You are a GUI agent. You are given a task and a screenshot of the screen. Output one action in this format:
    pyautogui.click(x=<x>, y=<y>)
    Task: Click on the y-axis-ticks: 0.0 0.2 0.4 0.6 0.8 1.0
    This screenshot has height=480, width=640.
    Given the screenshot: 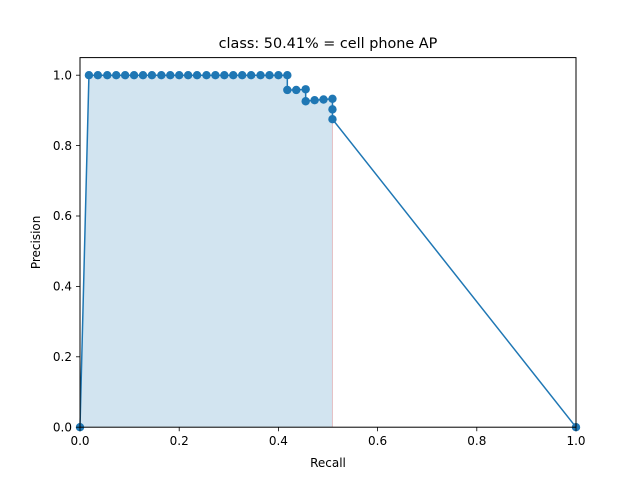 What is the action you would take?
    pyautogui.click(x=66, y=251)
    